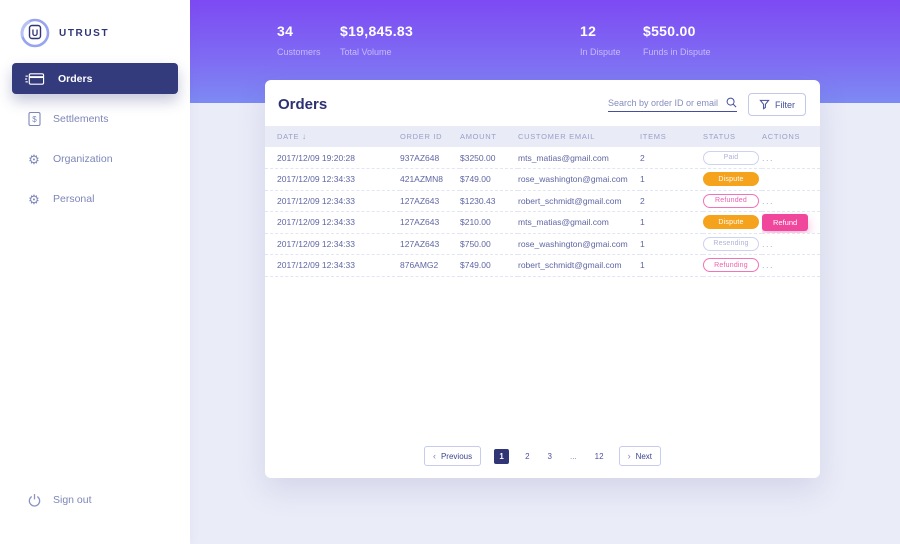 The image size is (900, 544). I want to click on sidebar-item-organization: ⚙ Organization, so click(95, 159).